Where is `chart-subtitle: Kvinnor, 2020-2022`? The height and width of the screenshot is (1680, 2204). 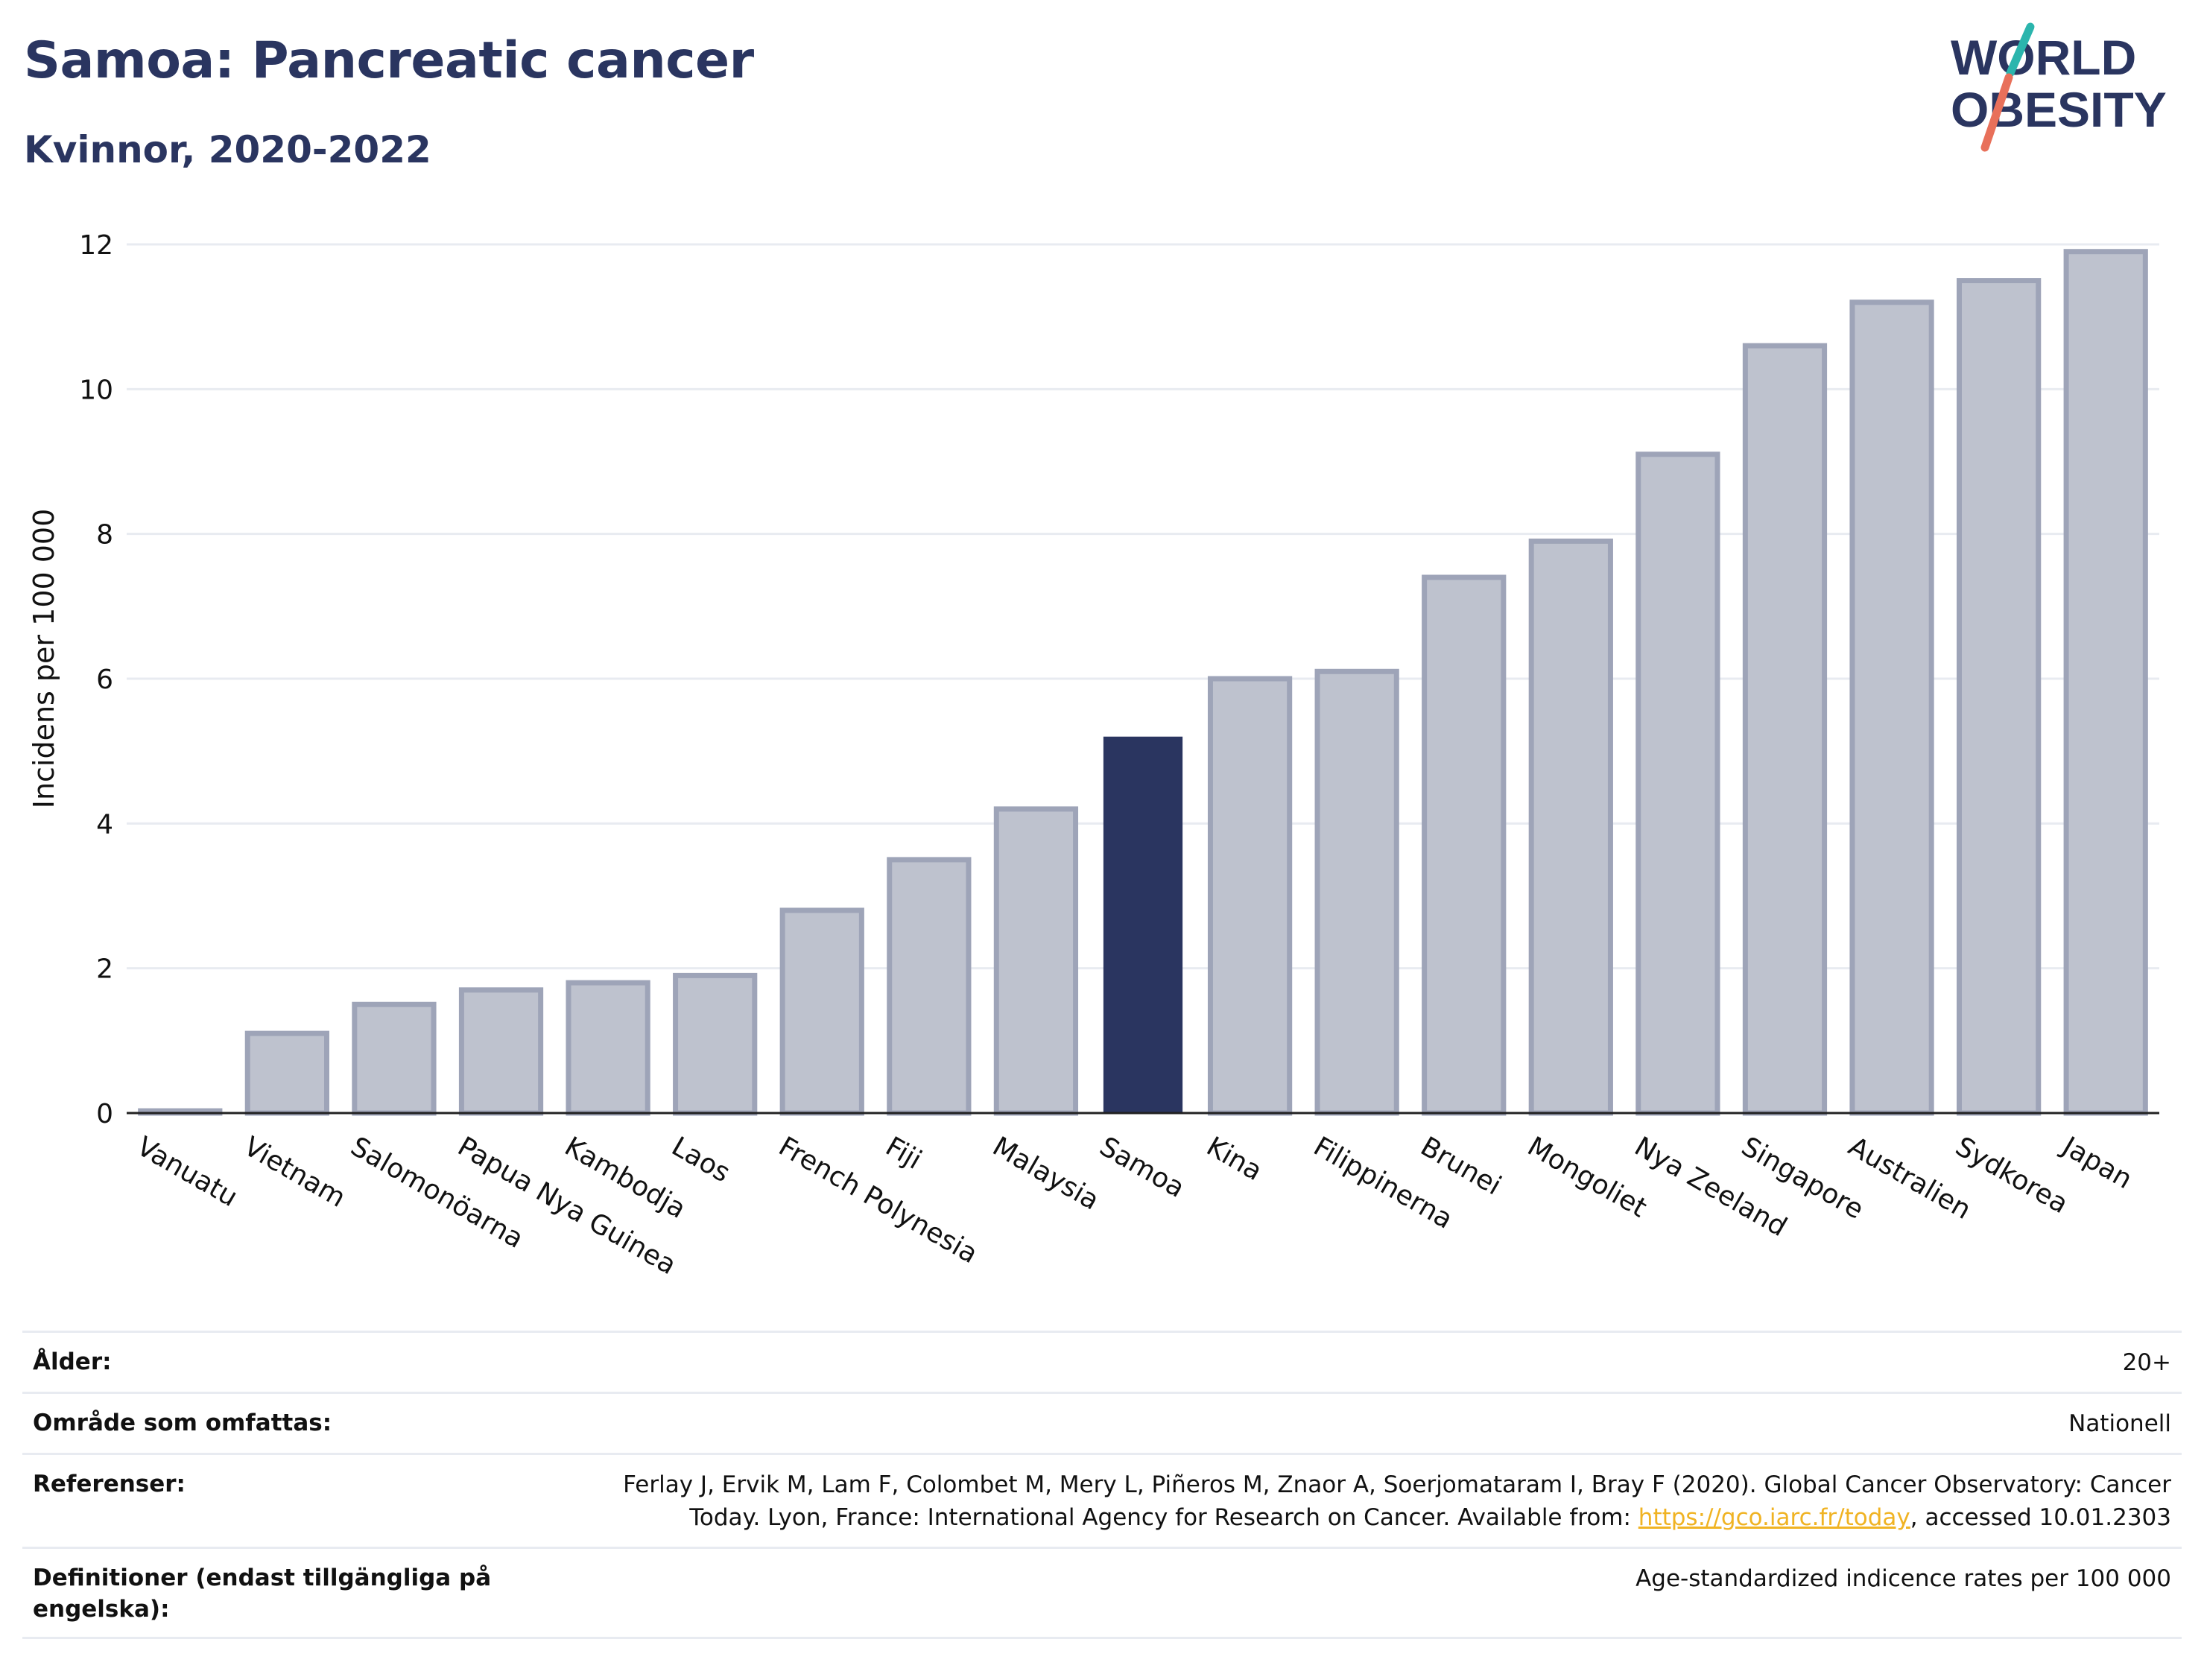 chart-subtitle: Kvinnor, 2020-2022 is located at coordinates (227, 149).